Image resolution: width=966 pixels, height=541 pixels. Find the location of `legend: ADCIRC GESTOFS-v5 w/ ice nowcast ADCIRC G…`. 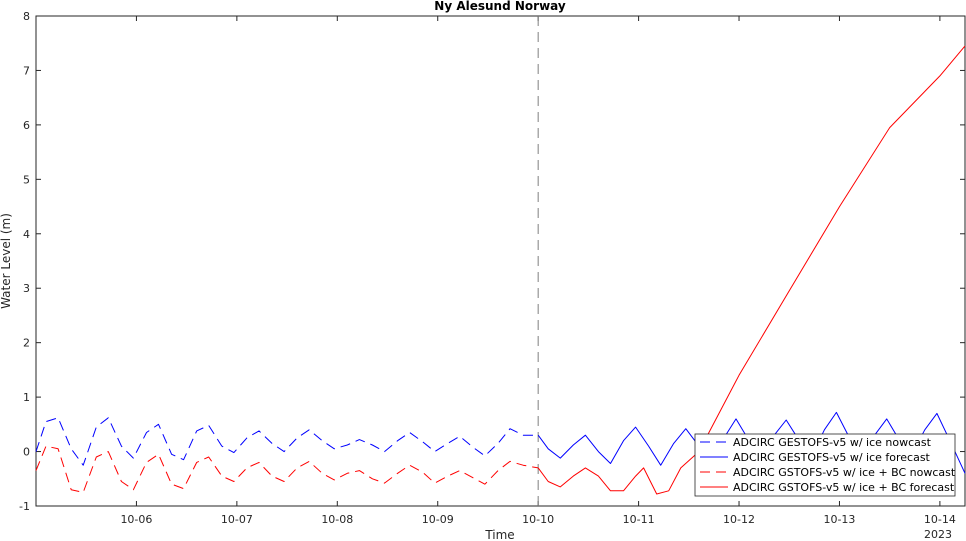

legend: ADCIRC GESTOFS-v5 w/ ice nowcast ADCIRC G… is located at coordinates (825, 465).